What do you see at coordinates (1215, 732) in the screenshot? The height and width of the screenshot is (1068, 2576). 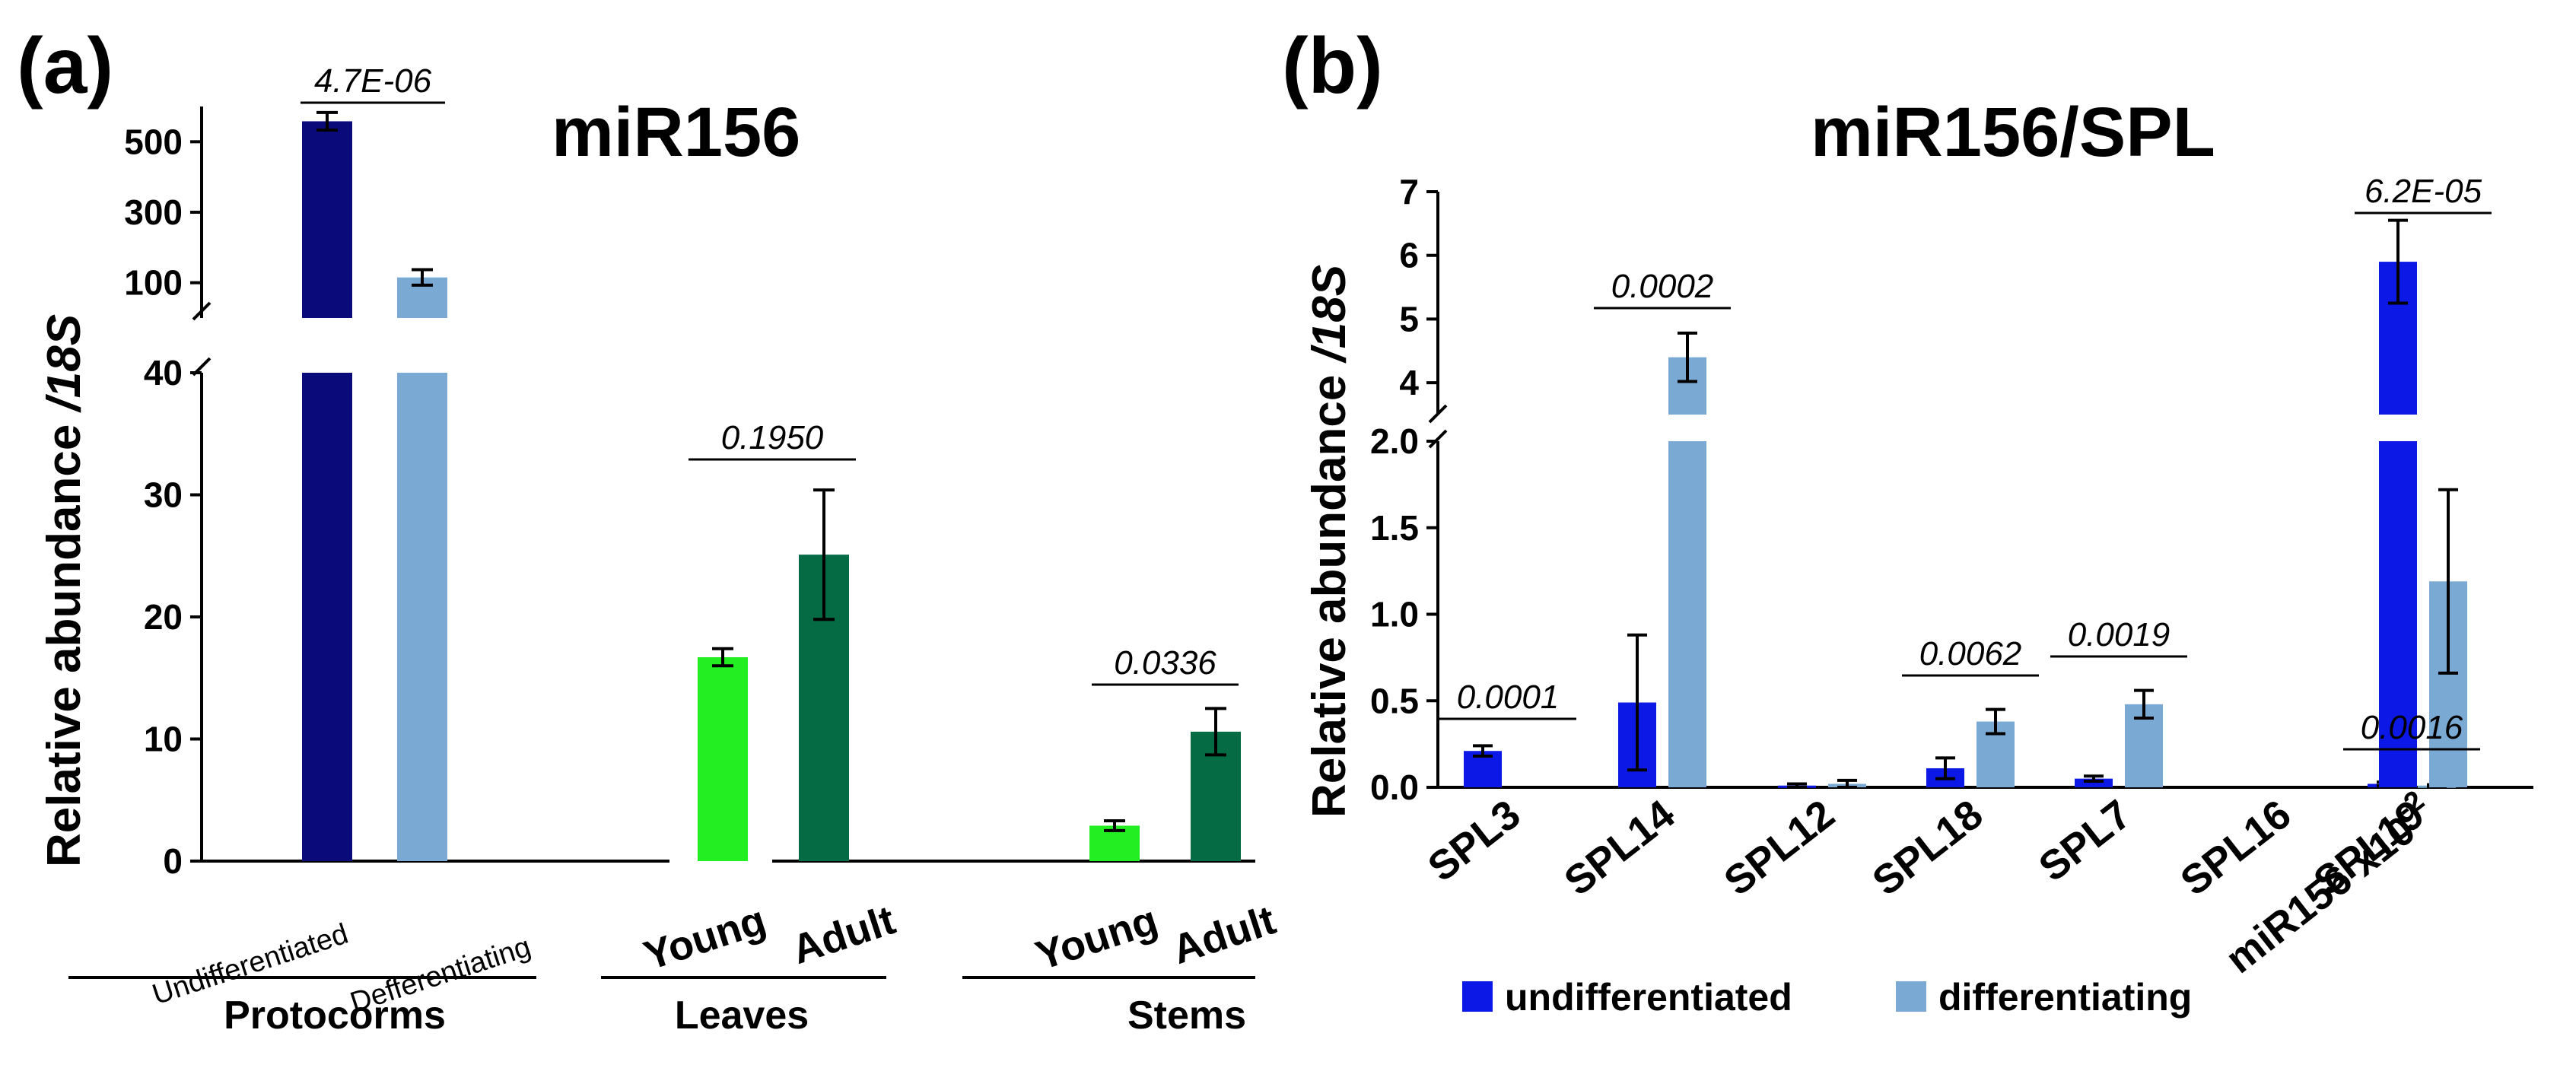 I see `errbar-stems-adult` at bounding box center [1215, 732].